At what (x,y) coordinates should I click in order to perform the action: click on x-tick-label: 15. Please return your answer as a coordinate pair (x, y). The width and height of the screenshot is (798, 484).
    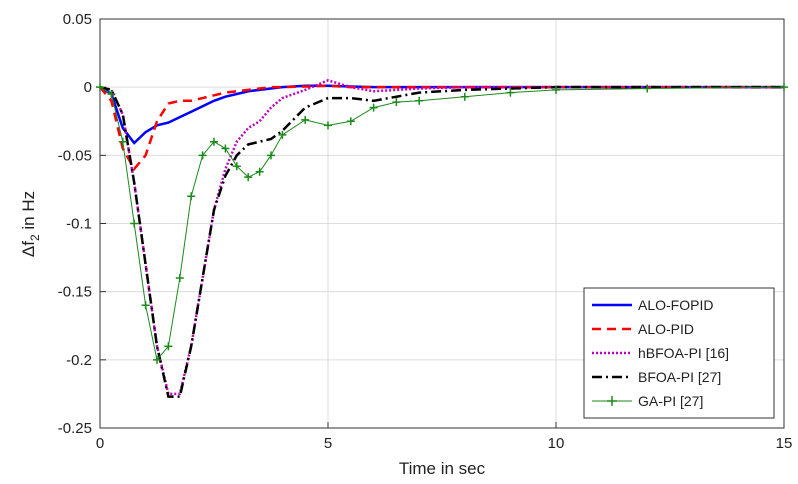
    Looking at the image, I should click on (784, 443).